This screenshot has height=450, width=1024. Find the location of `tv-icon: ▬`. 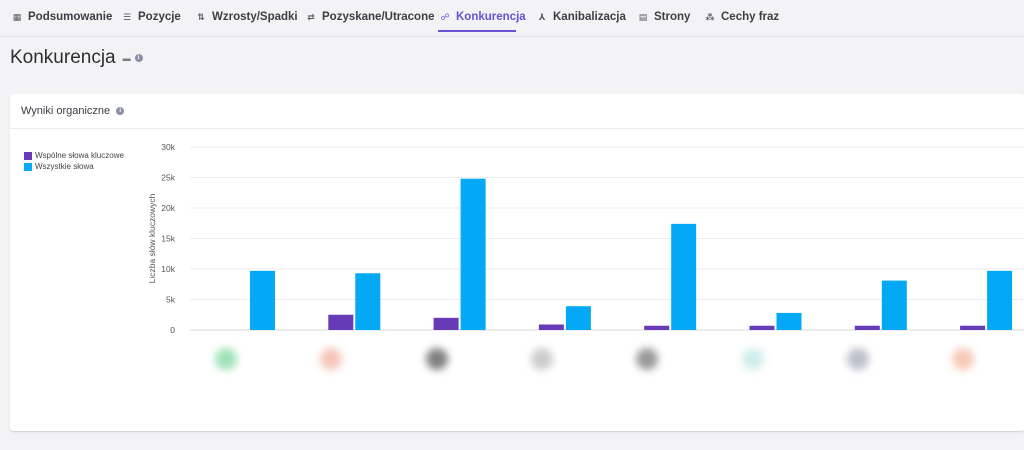

tv-icon: ▬ is located at coordinates (126, 58).